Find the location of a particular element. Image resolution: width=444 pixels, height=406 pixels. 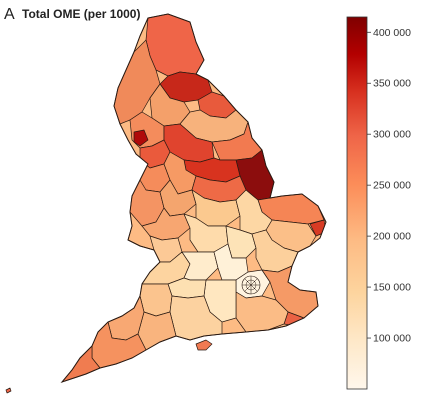

region-sussex is located at coordinates (262, 312).